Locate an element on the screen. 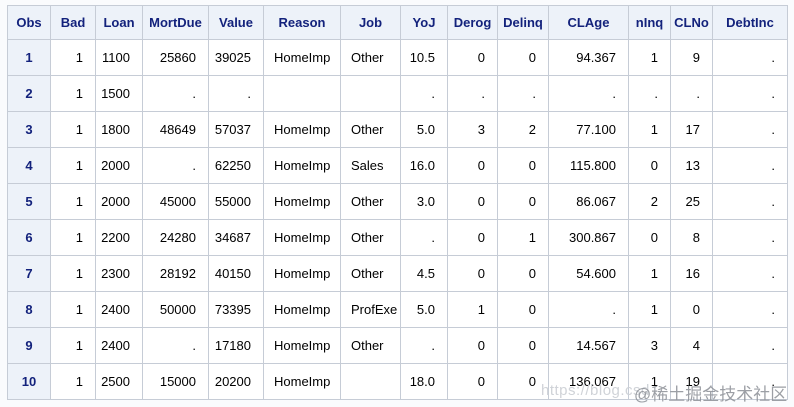 This screenshot has height=407, width=794. column-header-debtinc: DebtInc is located at coordinates (750, 22).